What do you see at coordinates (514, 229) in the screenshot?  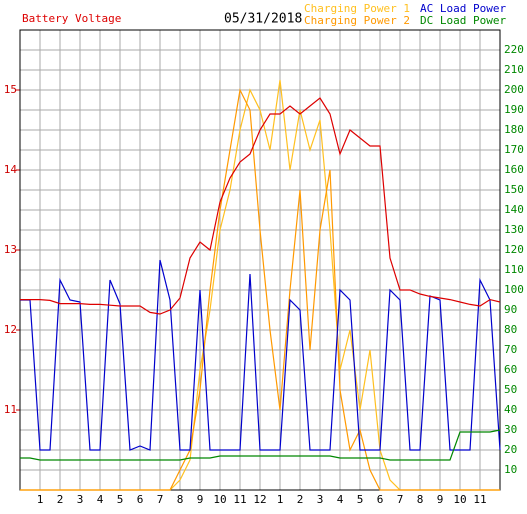 I see `y2-tick-label: 130` at bounding box center [514, 229].